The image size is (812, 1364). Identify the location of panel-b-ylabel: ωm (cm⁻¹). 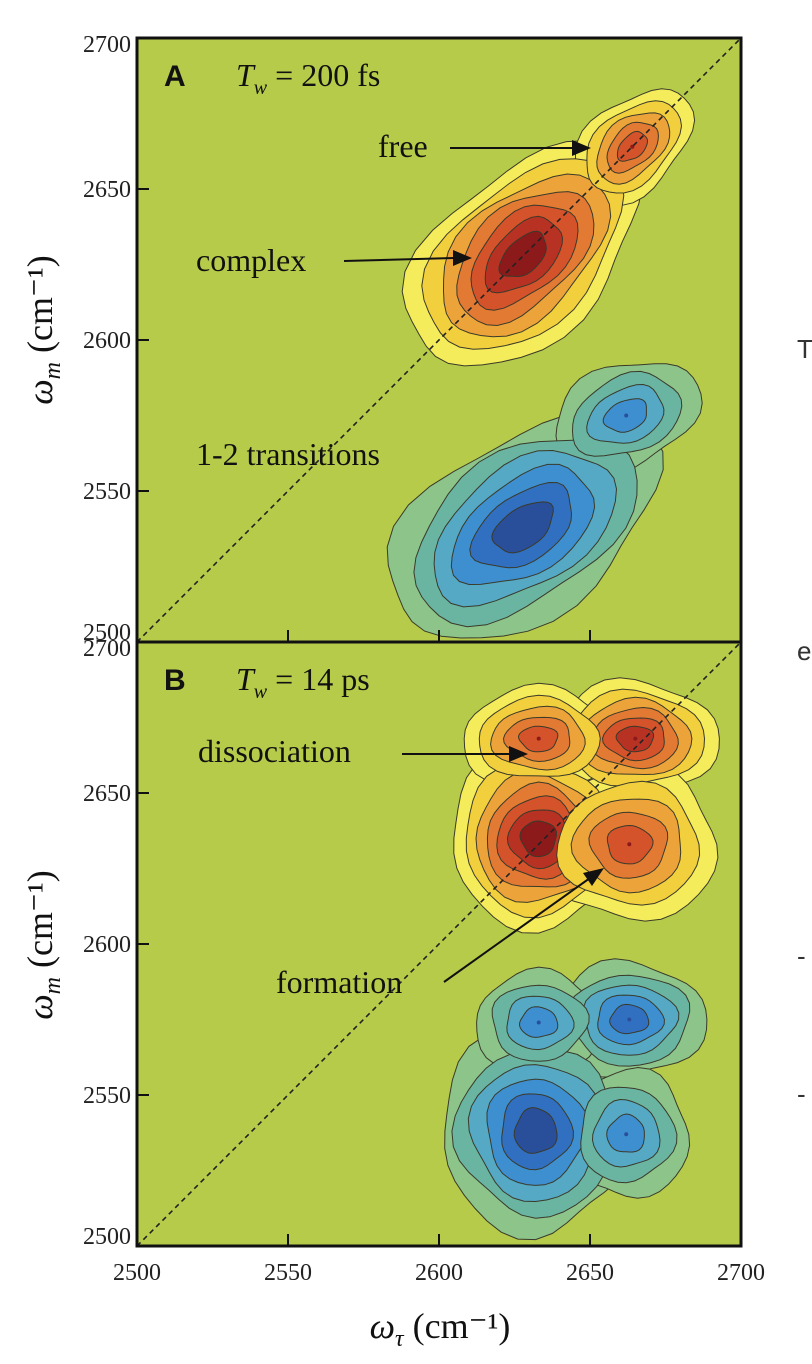
(43, 945).